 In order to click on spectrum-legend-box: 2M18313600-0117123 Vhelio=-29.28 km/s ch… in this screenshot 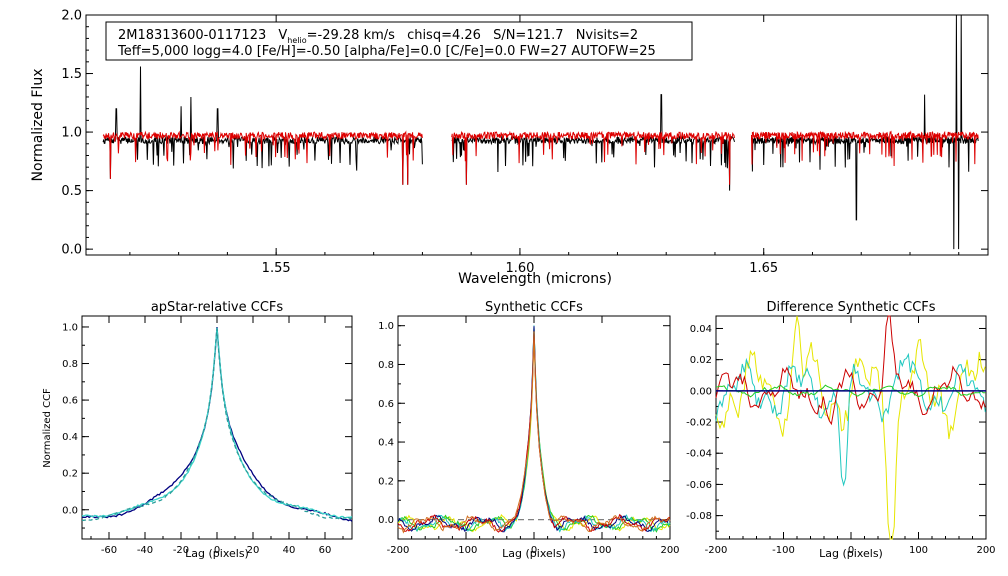, I will do `click(399, 41)`.